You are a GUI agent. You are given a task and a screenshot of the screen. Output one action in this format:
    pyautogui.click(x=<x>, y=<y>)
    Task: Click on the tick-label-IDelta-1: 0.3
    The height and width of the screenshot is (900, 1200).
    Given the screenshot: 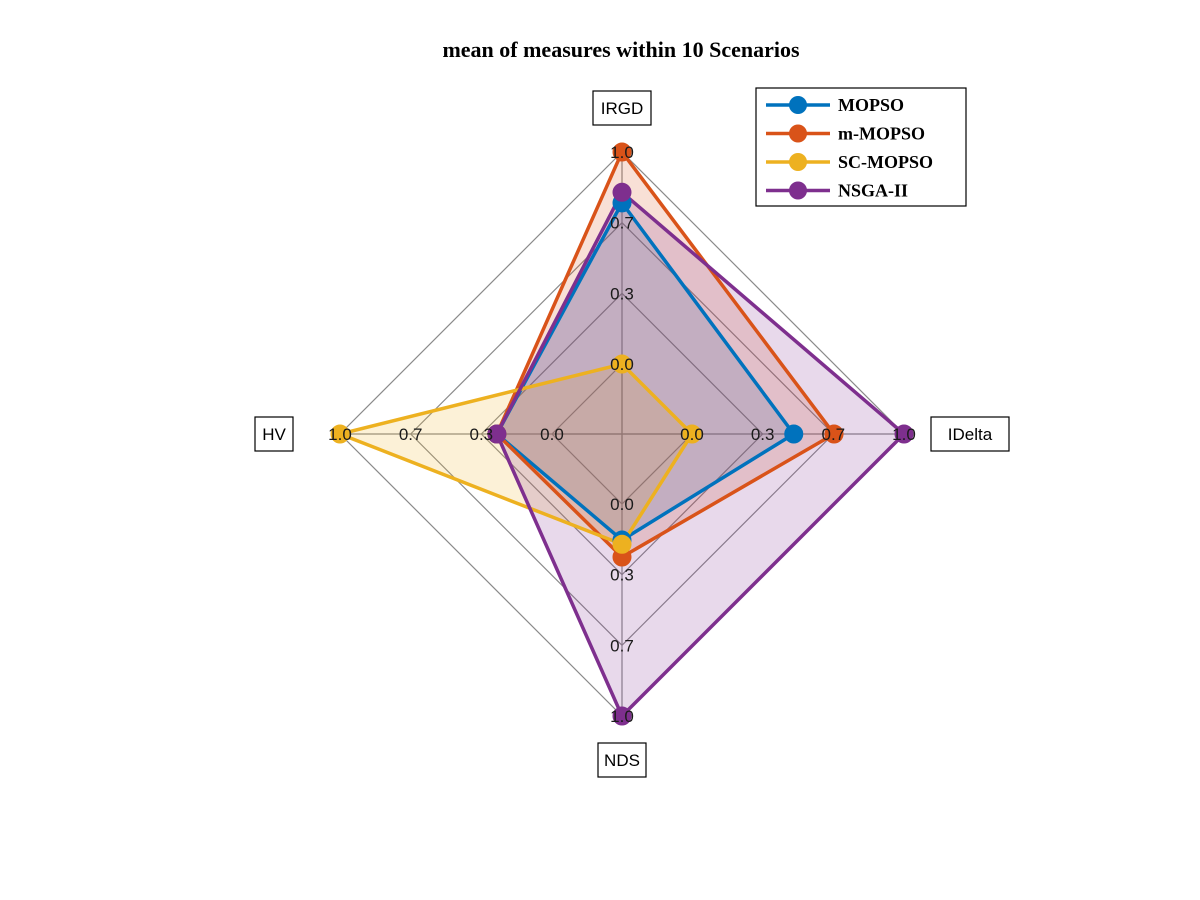 What is the action you would take?
    pyautogui.click(x=763, y=434)
    